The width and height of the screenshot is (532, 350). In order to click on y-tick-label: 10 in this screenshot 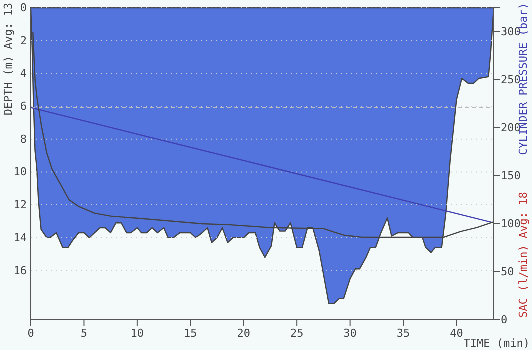, I will do `click(20, 172)`.